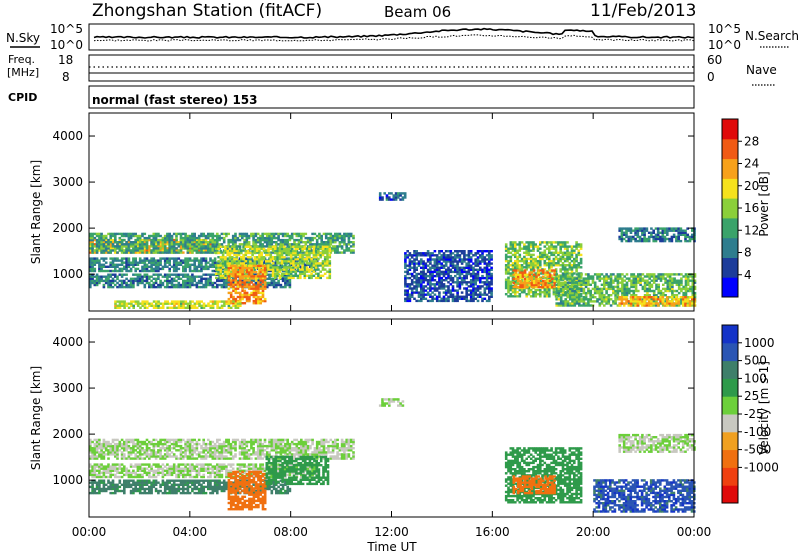 The height and width of the screenshot is (554, 800). Describe the element at coordinates (65, 60) in the screenshot. I see `freq-tick-top: 18` at that location.